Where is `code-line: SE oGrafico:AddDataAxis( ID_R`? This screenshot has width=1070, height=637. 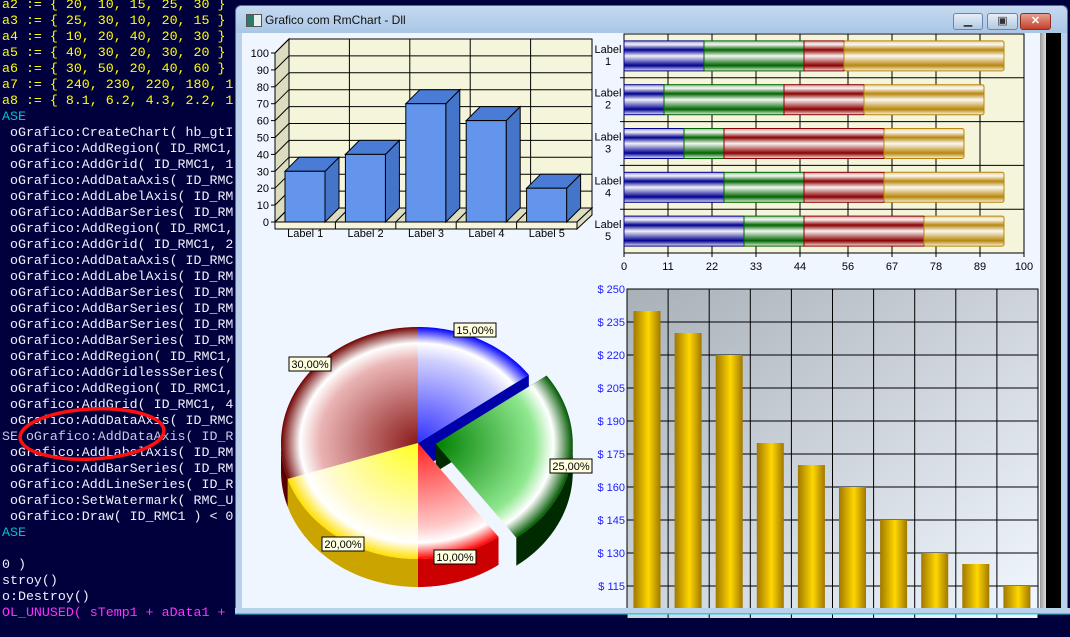
code-line: SE oGrafico:AddDataAxis( ID_R is located at coordinates (118, 436).